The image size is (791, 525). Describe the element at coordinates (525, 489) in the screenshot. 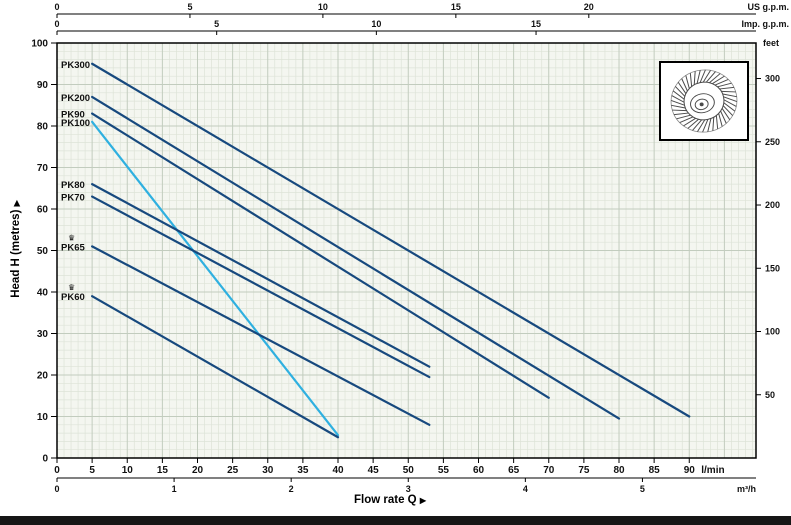

I see `svg-text: 4` at that location.